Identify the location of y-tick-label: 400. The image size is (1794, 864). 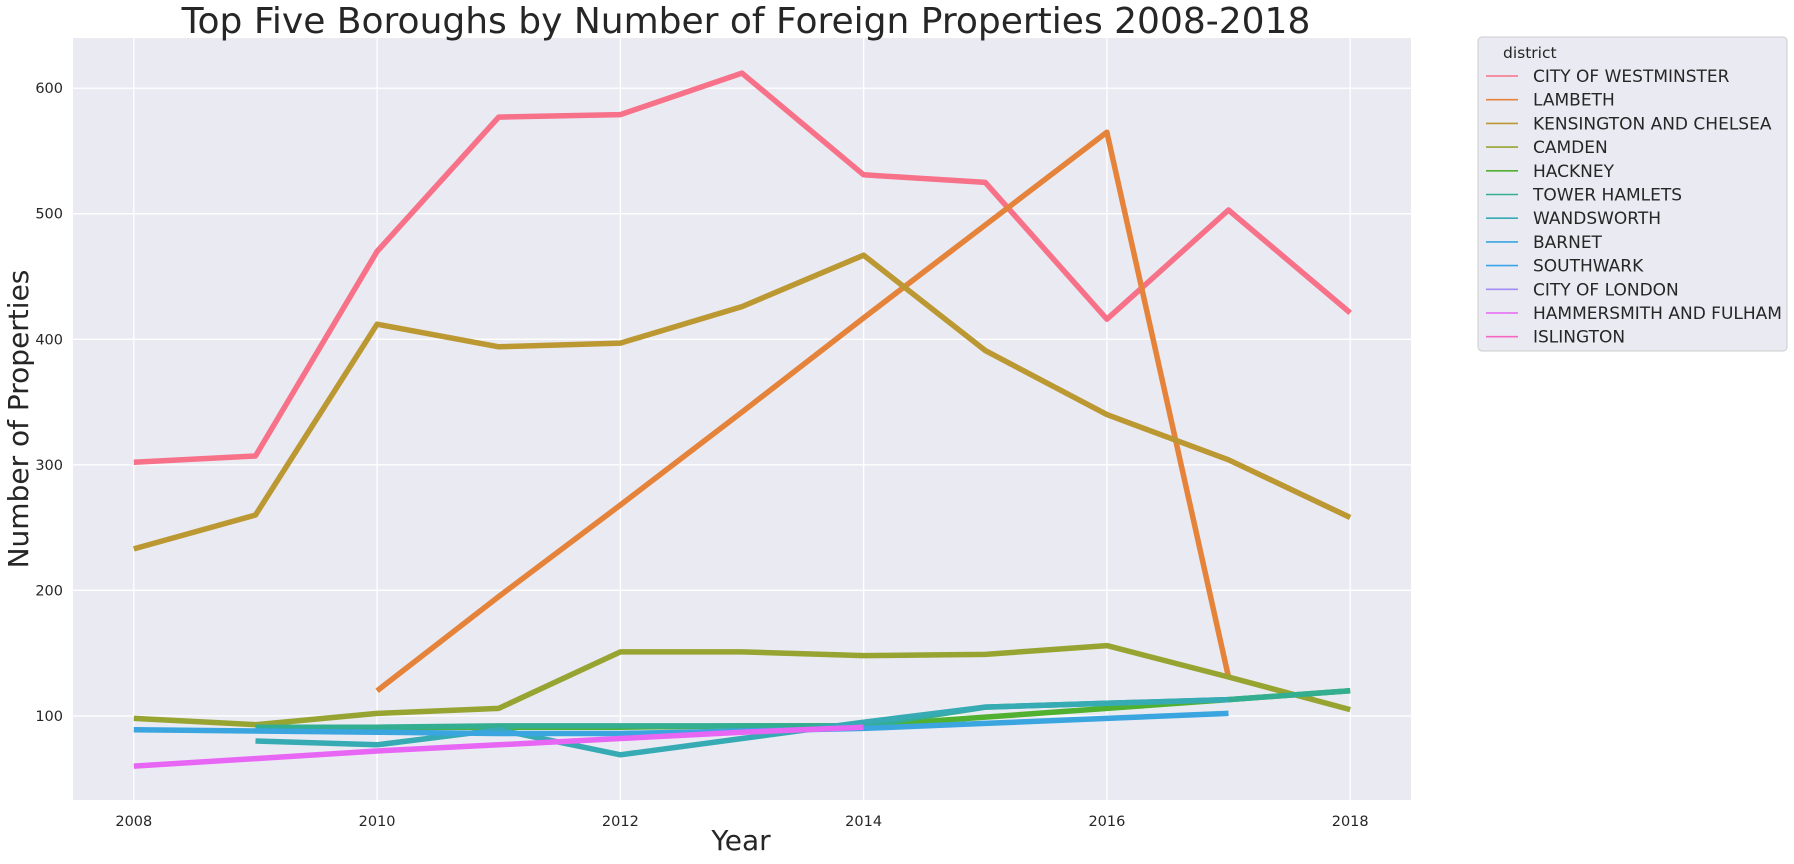
(49, 340).